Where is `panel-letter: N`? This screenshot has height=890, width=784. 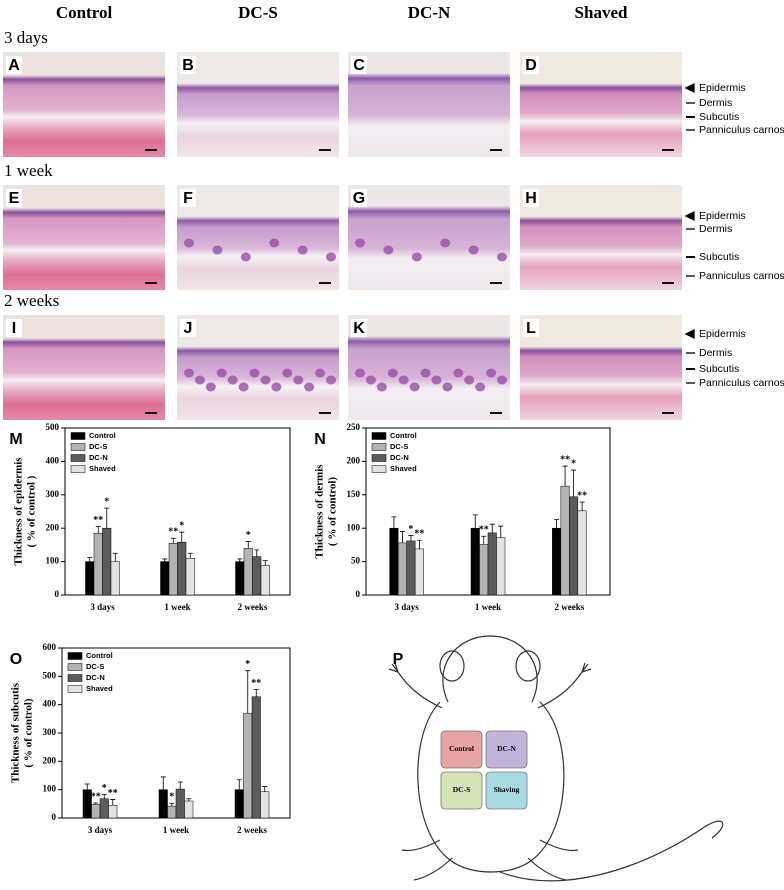 panel-letter: N is located at coordinates (320, 439).